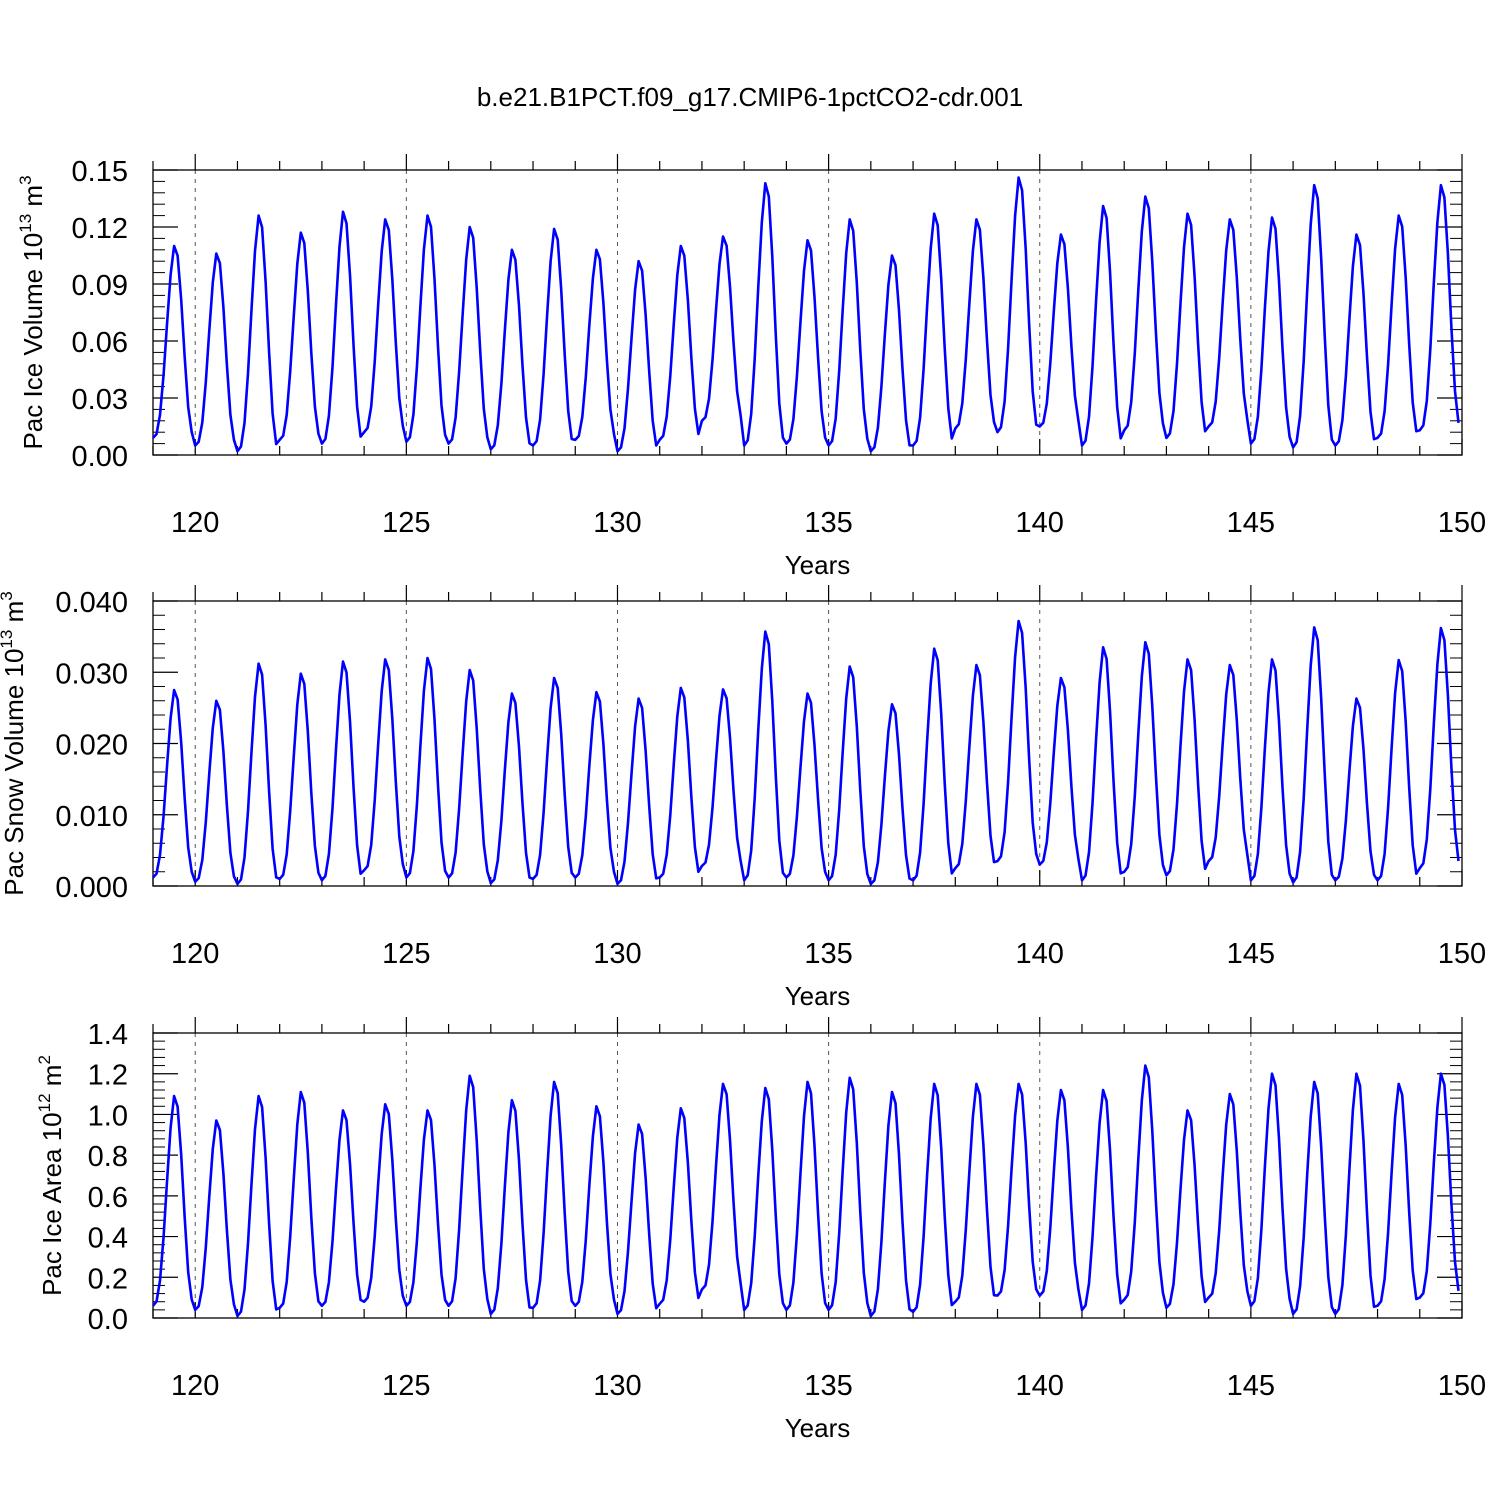  I want to click on y-tick-label: 0.020, so click(91, 746).